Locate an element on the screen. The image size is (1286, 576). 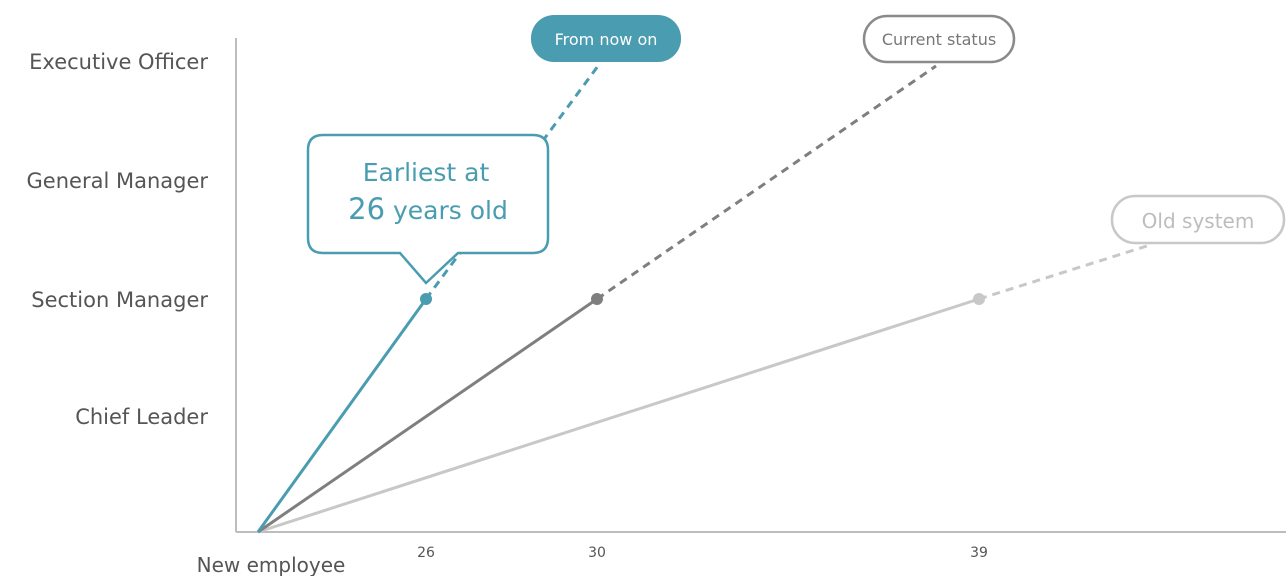
bubble-label-old-system: Old system is located at coordinates (1198, 221).